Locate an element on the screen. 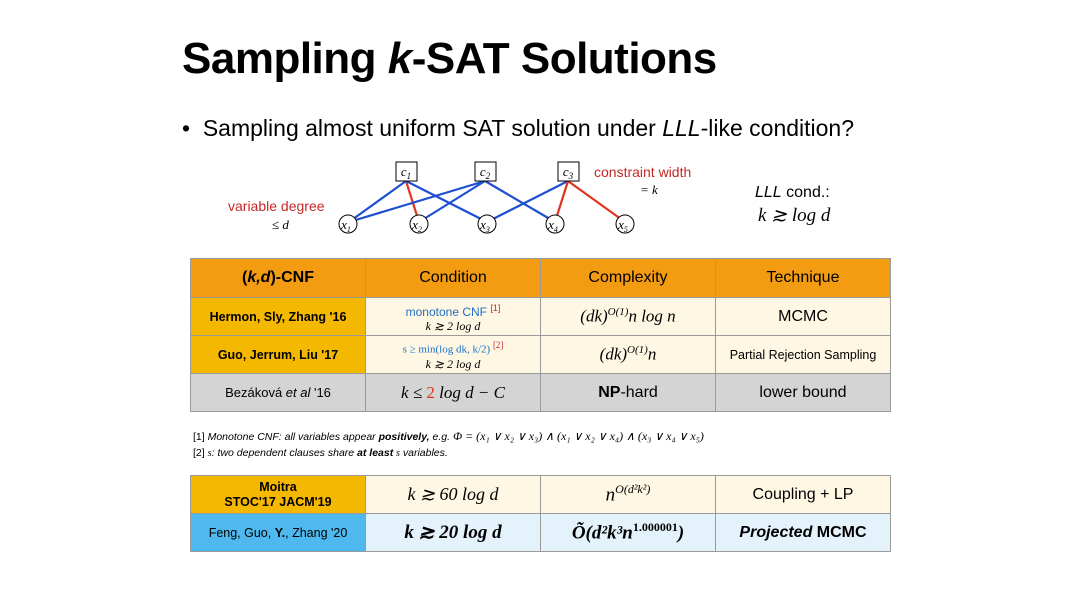 The image size is (1080, 607). edge-c3-x3 is located at coordinates (527, 201).